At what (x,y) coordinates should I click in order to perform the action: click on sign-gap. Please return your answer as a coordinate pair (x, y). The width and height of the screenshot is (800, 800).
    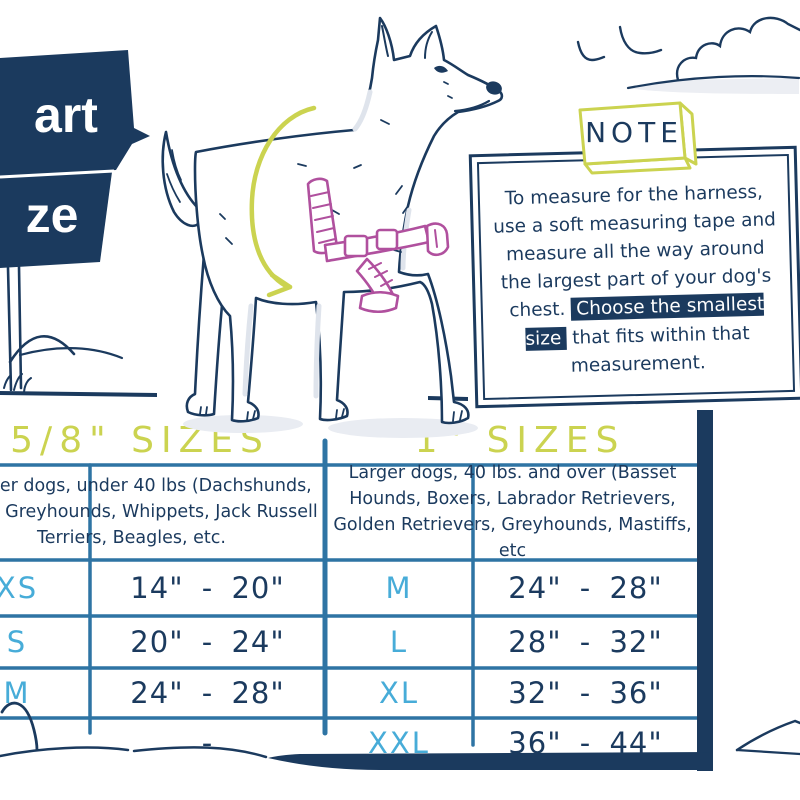
    Looking at the image, I should click on (57, 174).